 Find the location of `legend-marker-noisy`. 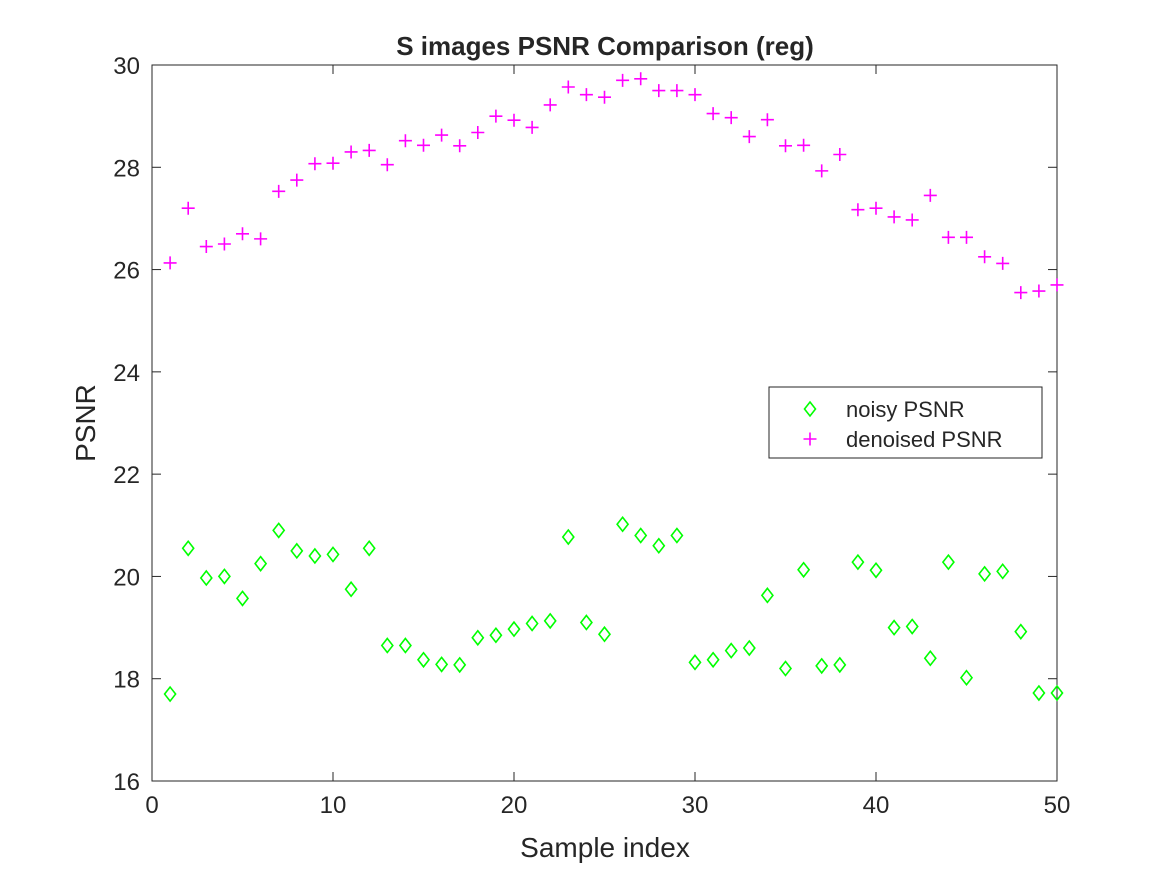

legend-marker-noisy is located at coordinates (810, 409).